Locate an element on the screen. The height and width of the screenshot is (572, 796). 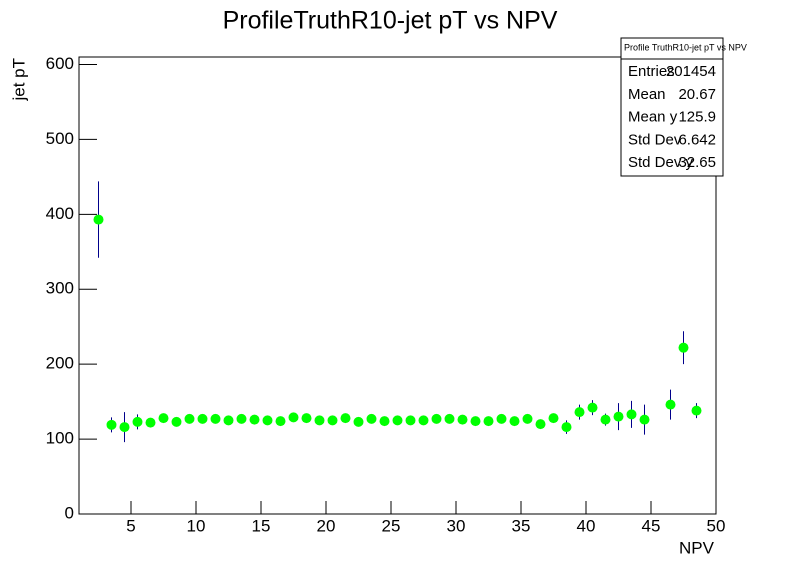
stats-value: 125.9 is located at coordinates (697, 117).